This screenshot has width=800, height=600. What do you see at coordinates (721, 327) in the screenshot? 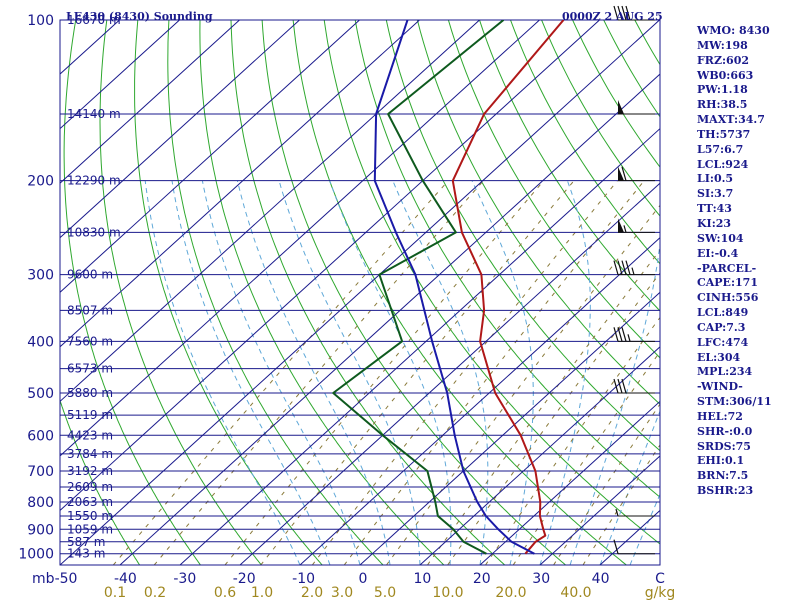
I see `index-item: CAP:7.3` at bounding box center [721, 327].